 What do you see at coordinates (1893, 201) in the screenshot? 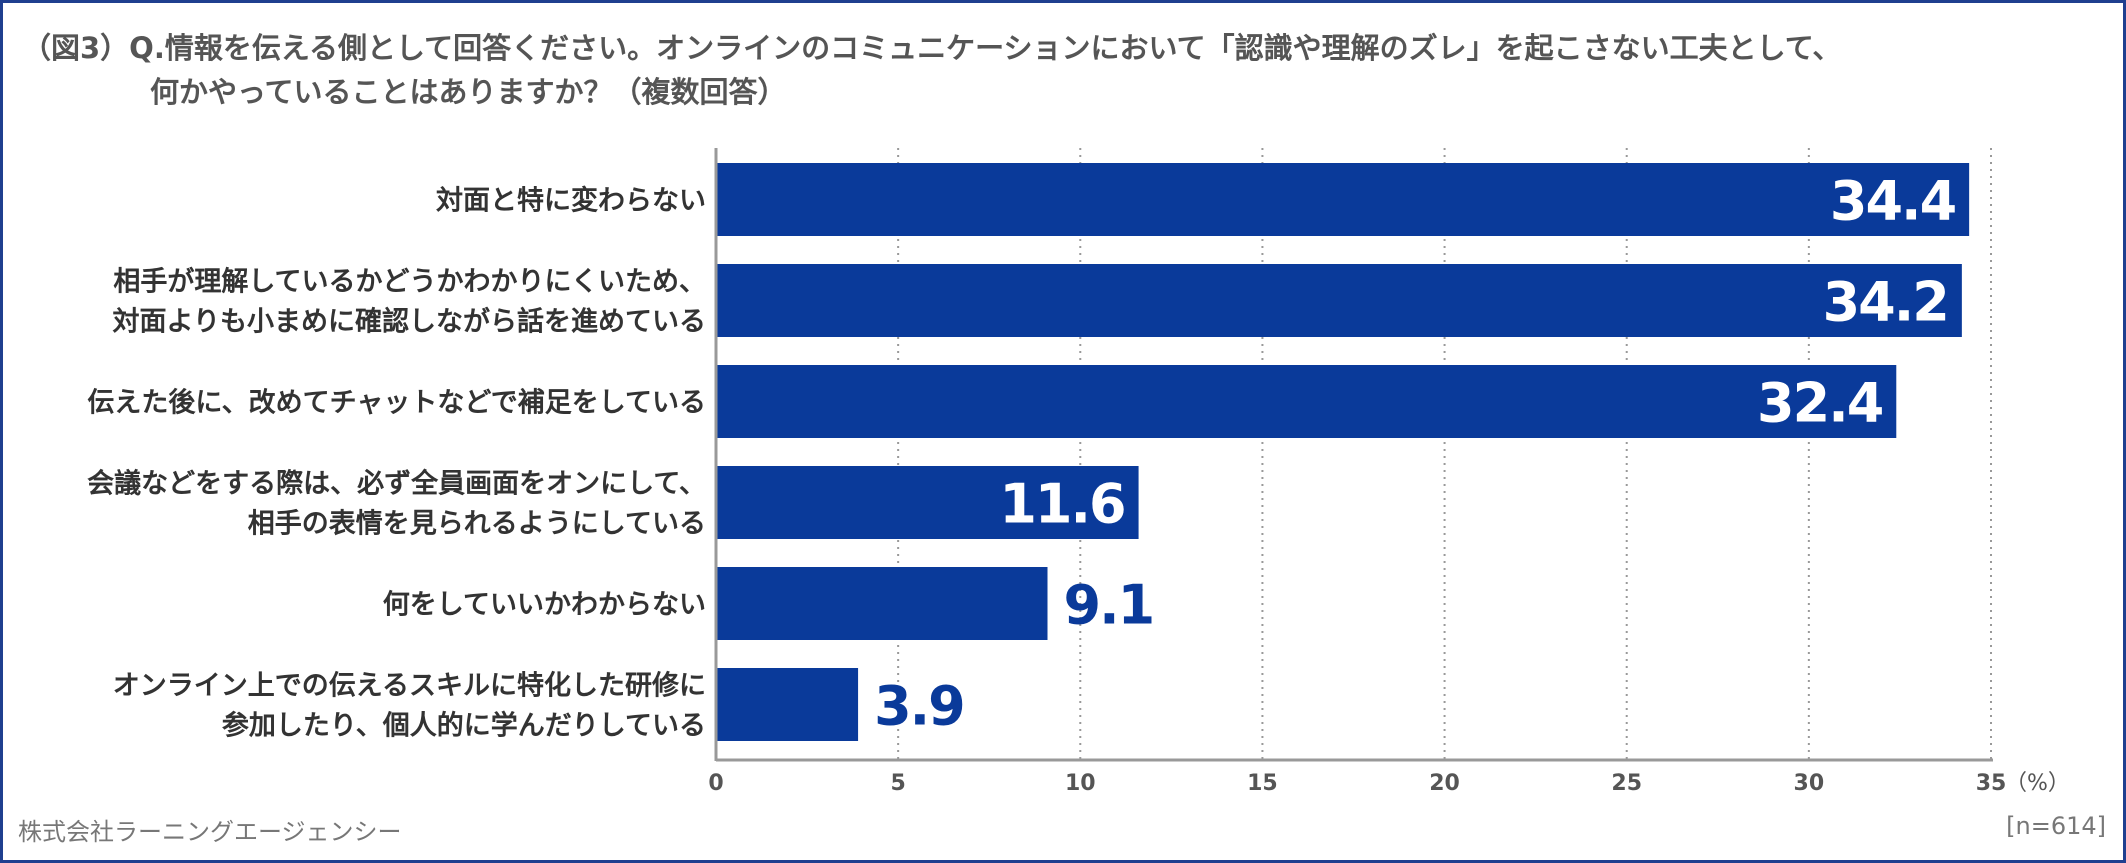
I see `value-label-0: 34.4` at bounding box center [1893, 201].